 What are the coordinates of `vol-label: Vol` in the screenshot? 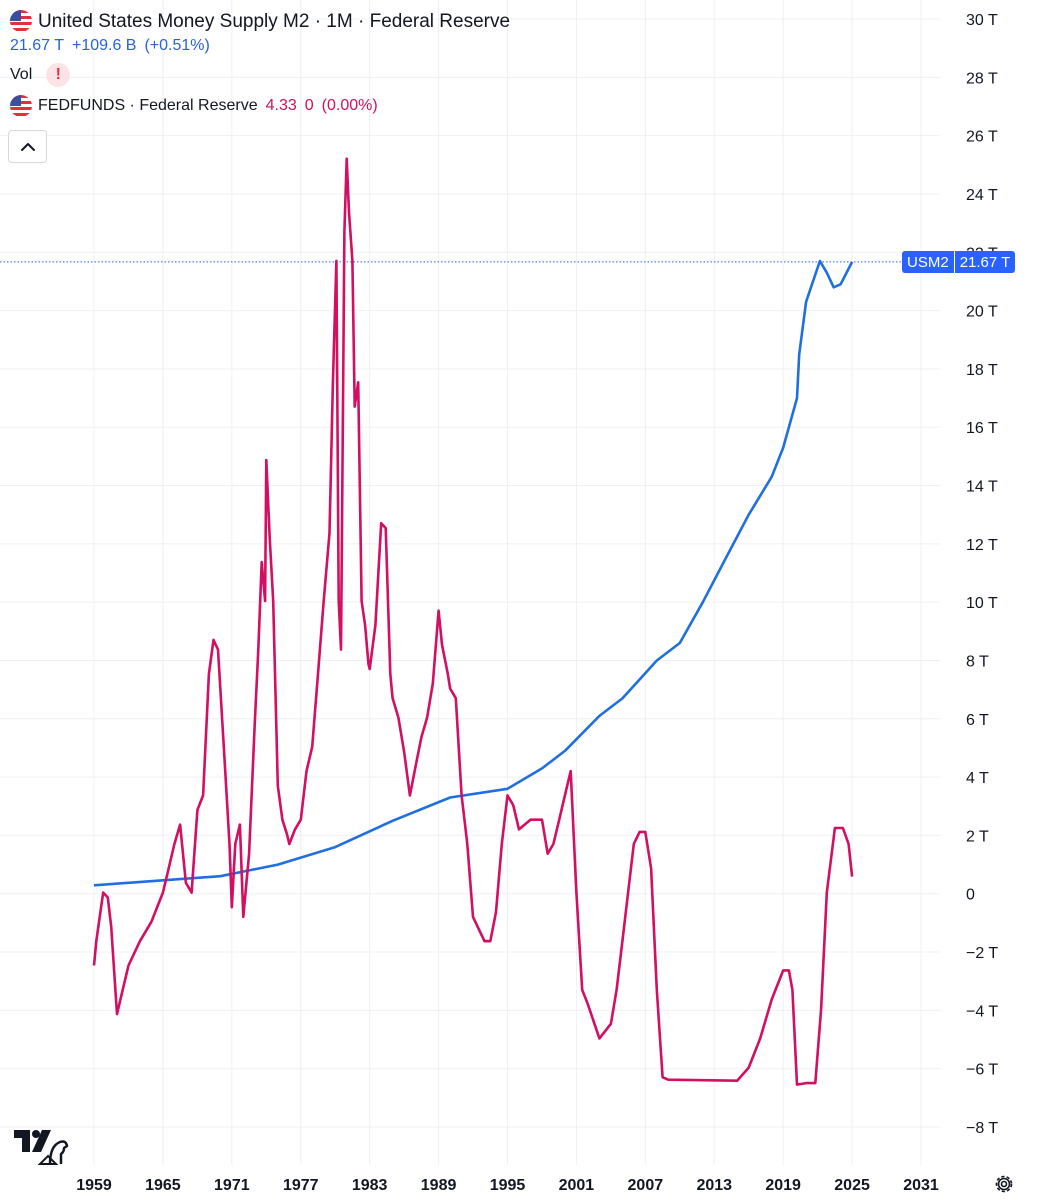 It's located at (21, 74).